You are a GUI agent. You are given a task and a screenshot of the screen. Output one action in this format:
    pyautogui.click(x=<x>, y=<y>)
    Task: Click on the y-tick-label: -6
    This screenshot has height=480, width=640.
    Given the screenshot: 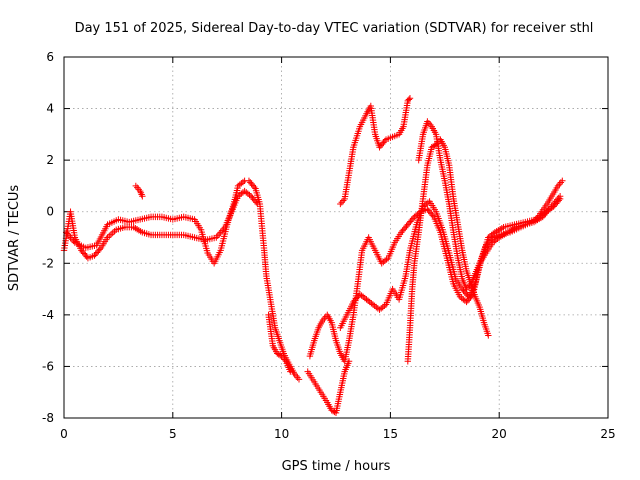 What is the action you would take?
    pyautogui.click(x=48, y=366)
    